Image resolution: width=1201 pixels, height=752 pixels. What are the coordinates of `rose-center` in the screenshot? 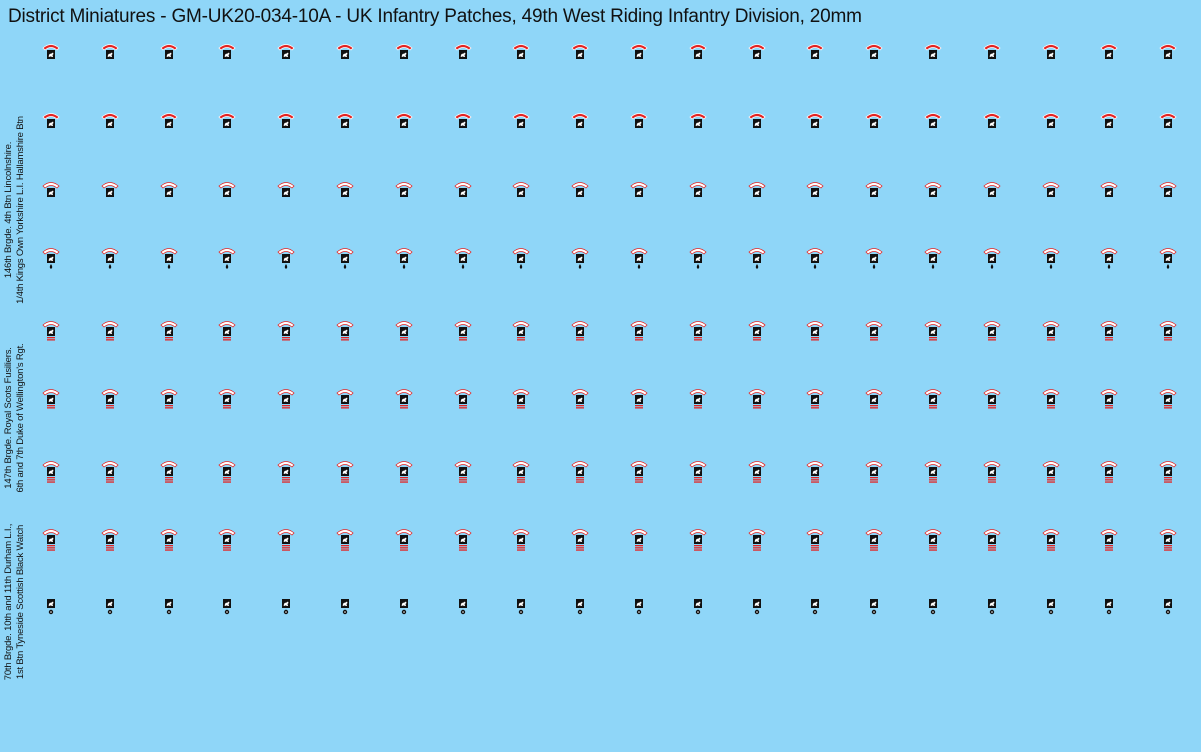 It's located at (168, 612).